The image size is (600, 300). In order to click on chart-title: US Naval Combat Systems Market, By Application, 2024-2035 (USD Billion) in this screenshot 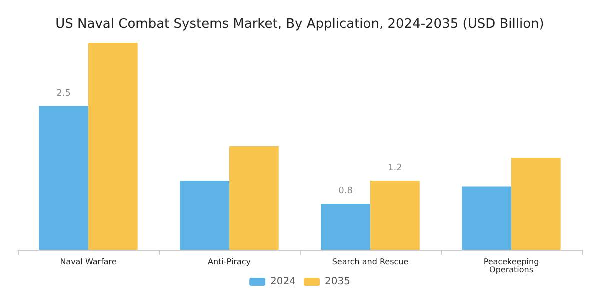, I will do `click(300, 24)`.